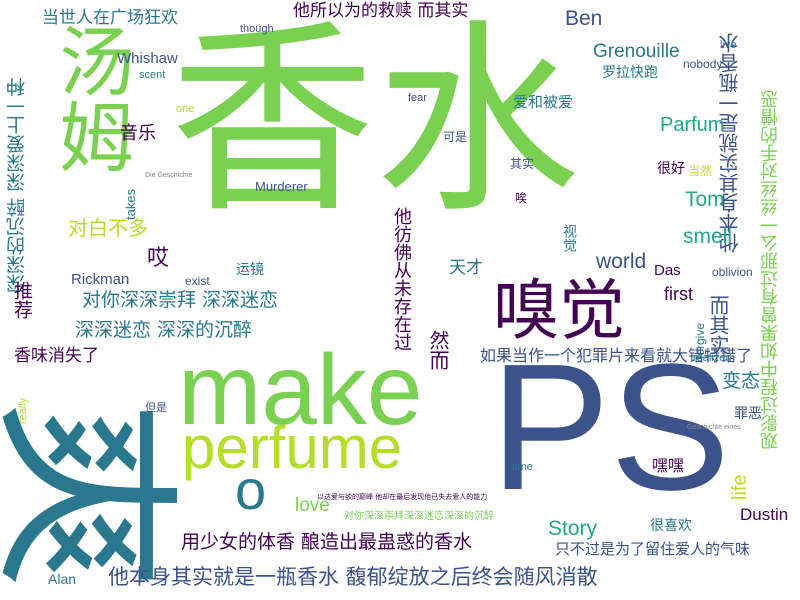  What do you see at coordinates (616, 355) in the screenshot?
I see `word: 如果当作一个犯罪片来看就大错特错了` at bounding box center [616, 355].